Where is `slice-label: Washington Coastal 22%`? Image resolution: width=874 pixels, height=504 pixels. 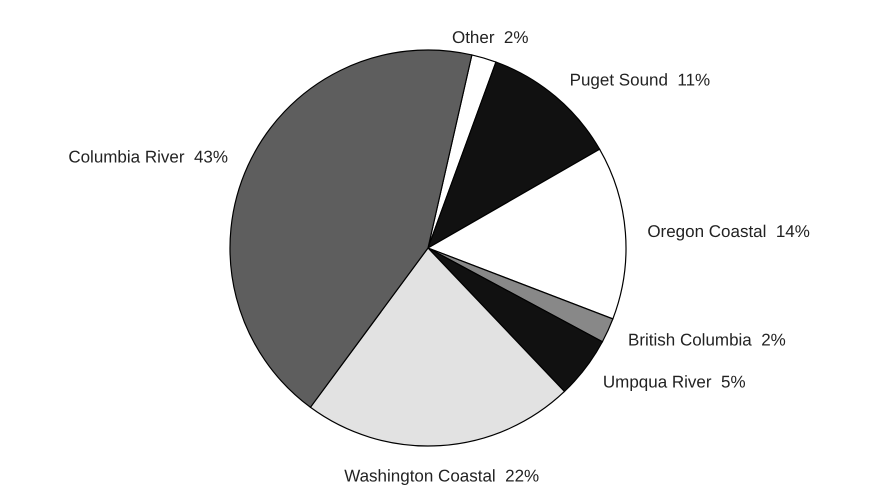 slice-label: Washington Coastal 22% is located at coordinates (442, 476).